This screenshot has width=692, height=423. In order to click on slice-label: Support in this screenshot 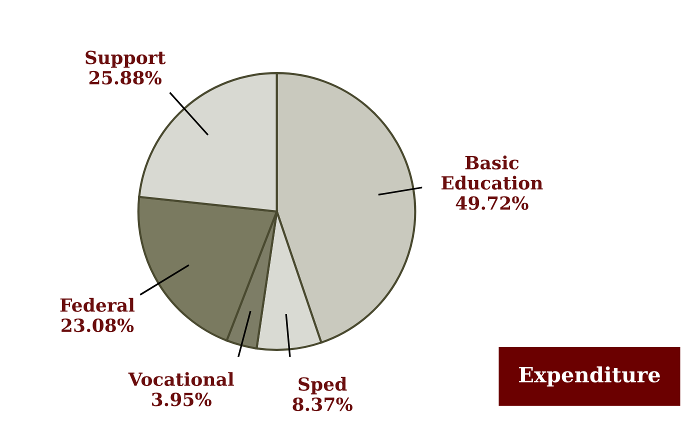, I will do `click(126, 59)`.